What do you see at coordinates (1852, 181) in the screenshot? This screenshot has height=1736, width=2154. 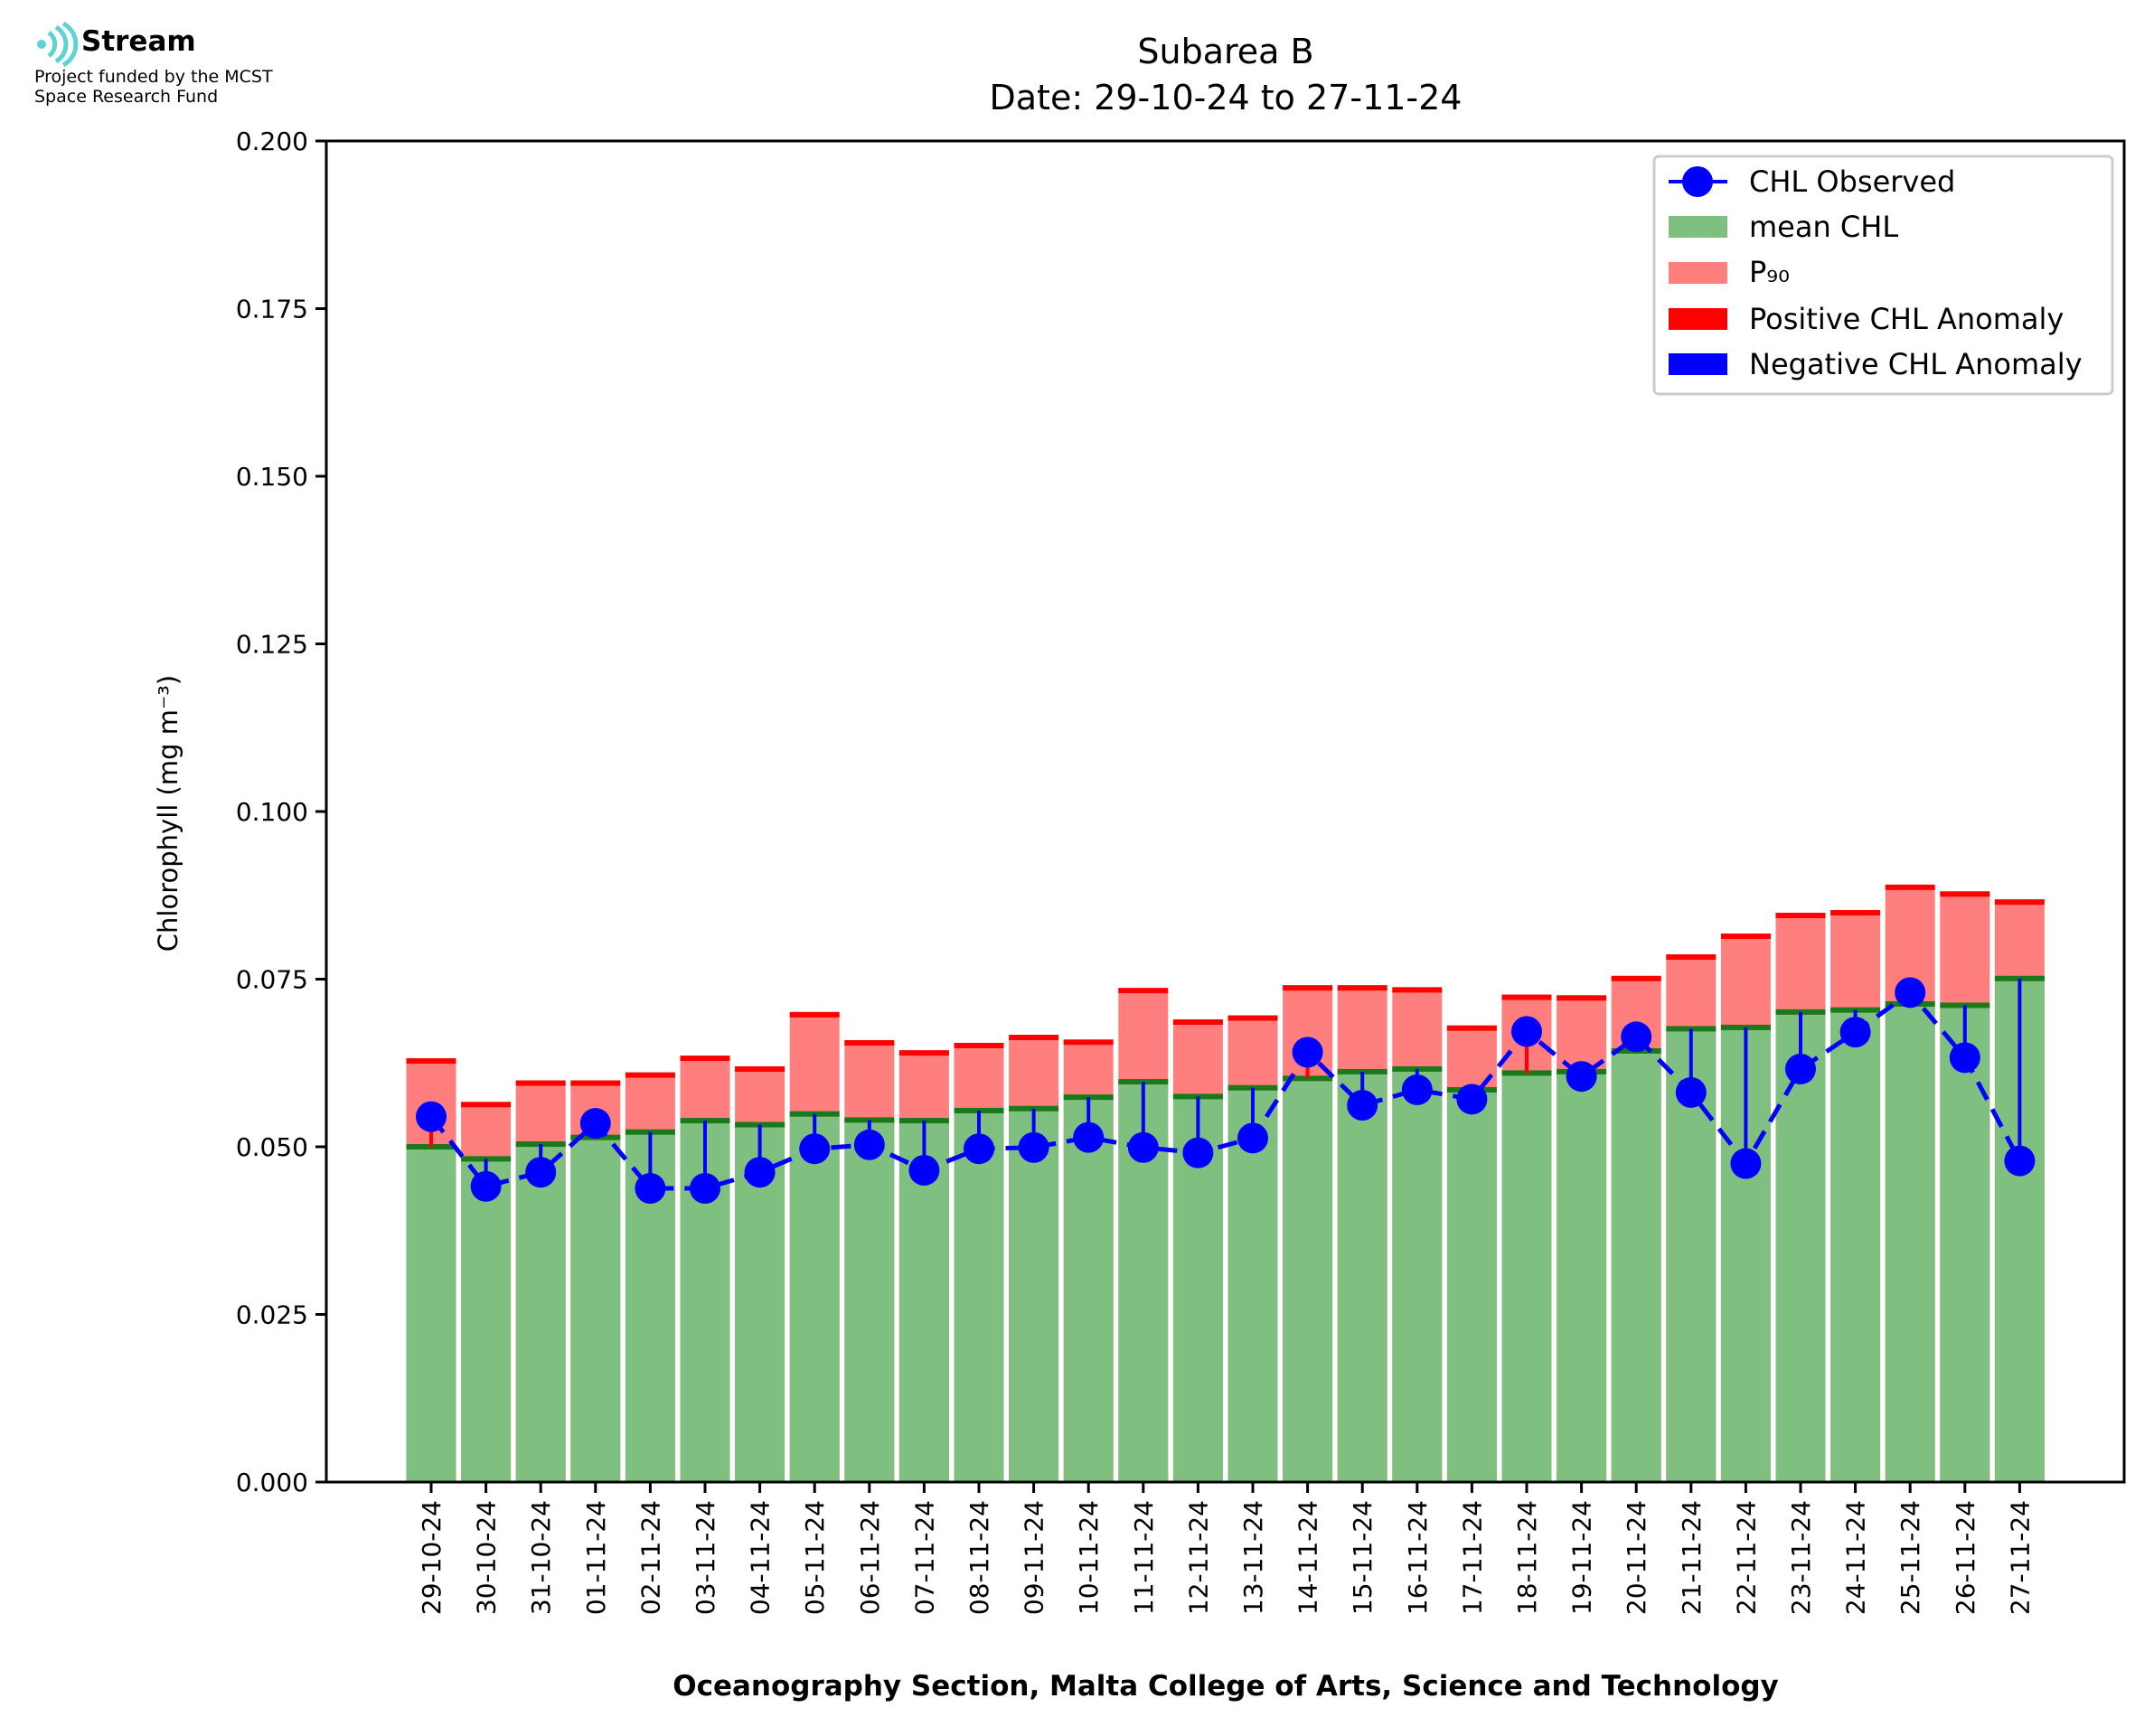 I see `legend-label-observed: CHL Observed` at bounding box center [1852, 181].